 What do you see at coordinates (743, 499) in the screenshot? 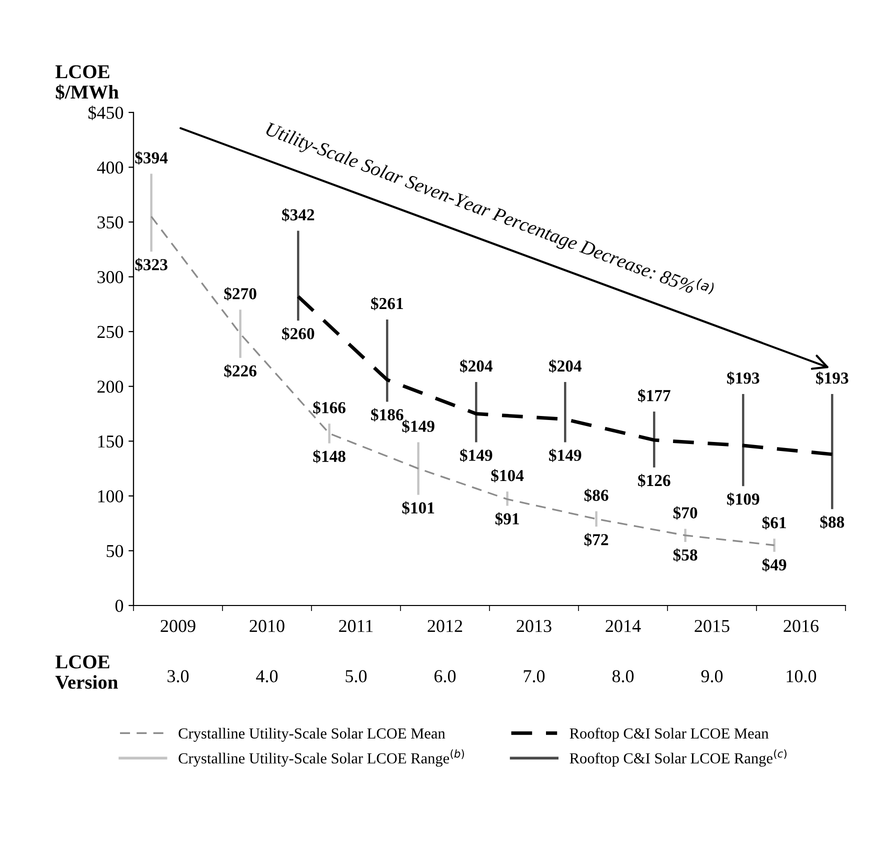
I see `annotation: $109` at bounding box center [743, 499].